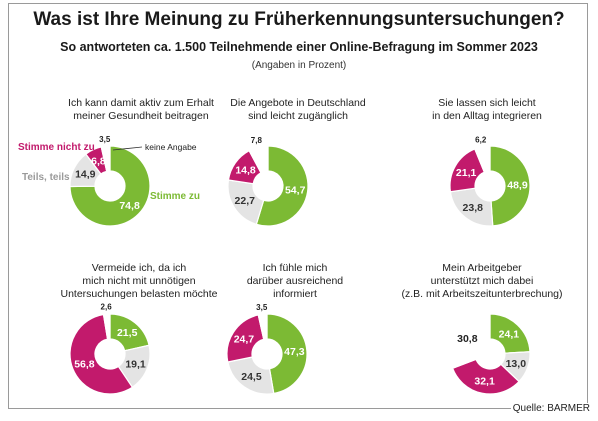 The image size is (598, 421). What do you see at coordinates (294, 352) in the screenshot?
I see `donut-5-label-stimme-zu: 47,3` at bounding box center [294, 352].